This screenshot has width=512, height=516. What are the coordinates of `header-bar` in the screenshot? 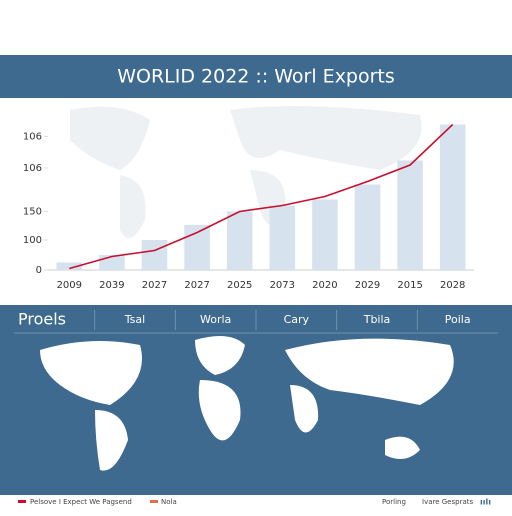 It's located at (256, 76).